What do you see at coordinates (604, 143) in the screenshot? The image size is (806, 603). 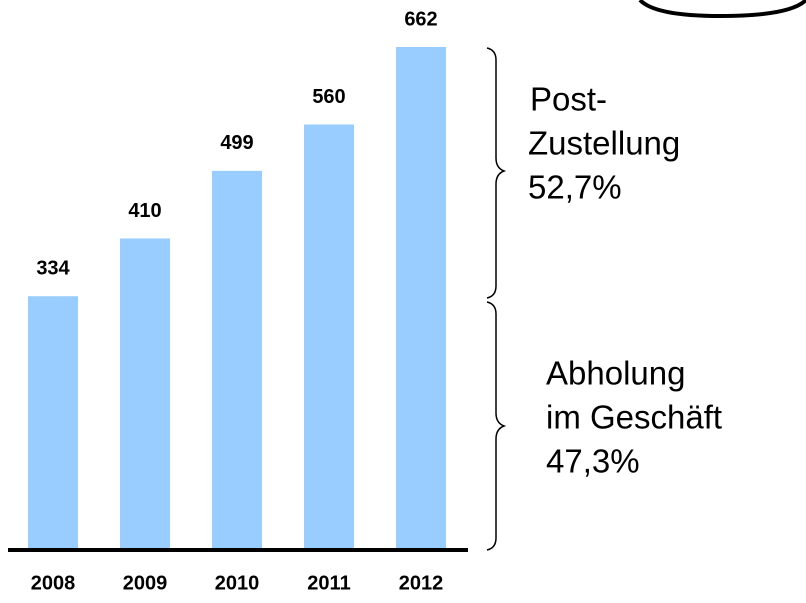 I see `annotation: Zustellung` at bounding box center [604, 143].